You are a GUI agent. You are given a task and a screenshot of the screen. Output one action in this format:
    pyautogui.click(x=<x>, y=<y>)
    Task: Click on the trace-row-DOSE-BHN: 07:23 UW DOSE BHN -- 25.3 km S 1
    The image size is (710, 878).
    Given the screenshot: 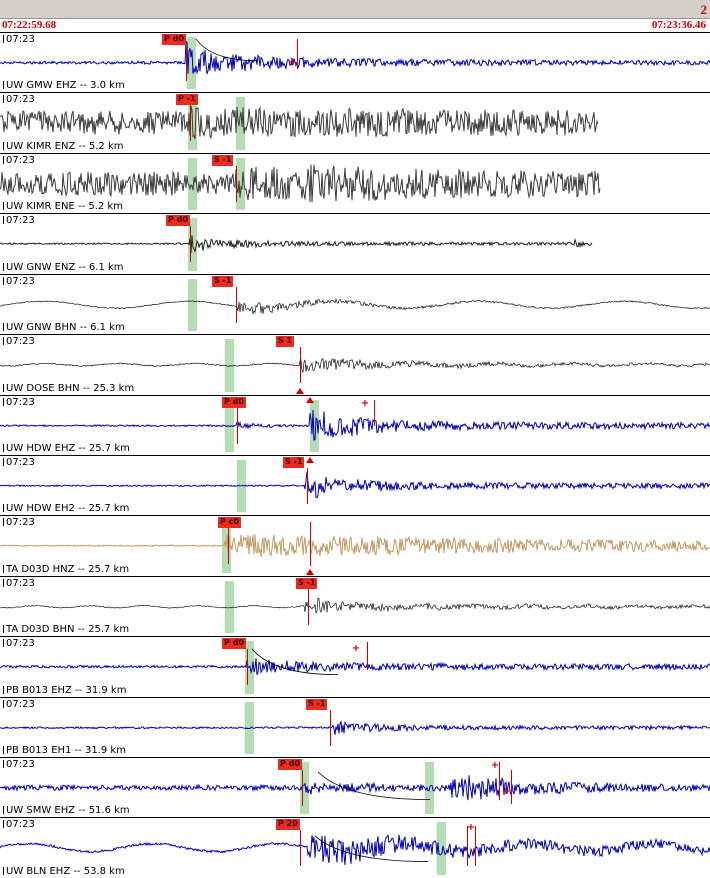 What is the action you would take?
    pyautogui.click(x=355, y=364)
    